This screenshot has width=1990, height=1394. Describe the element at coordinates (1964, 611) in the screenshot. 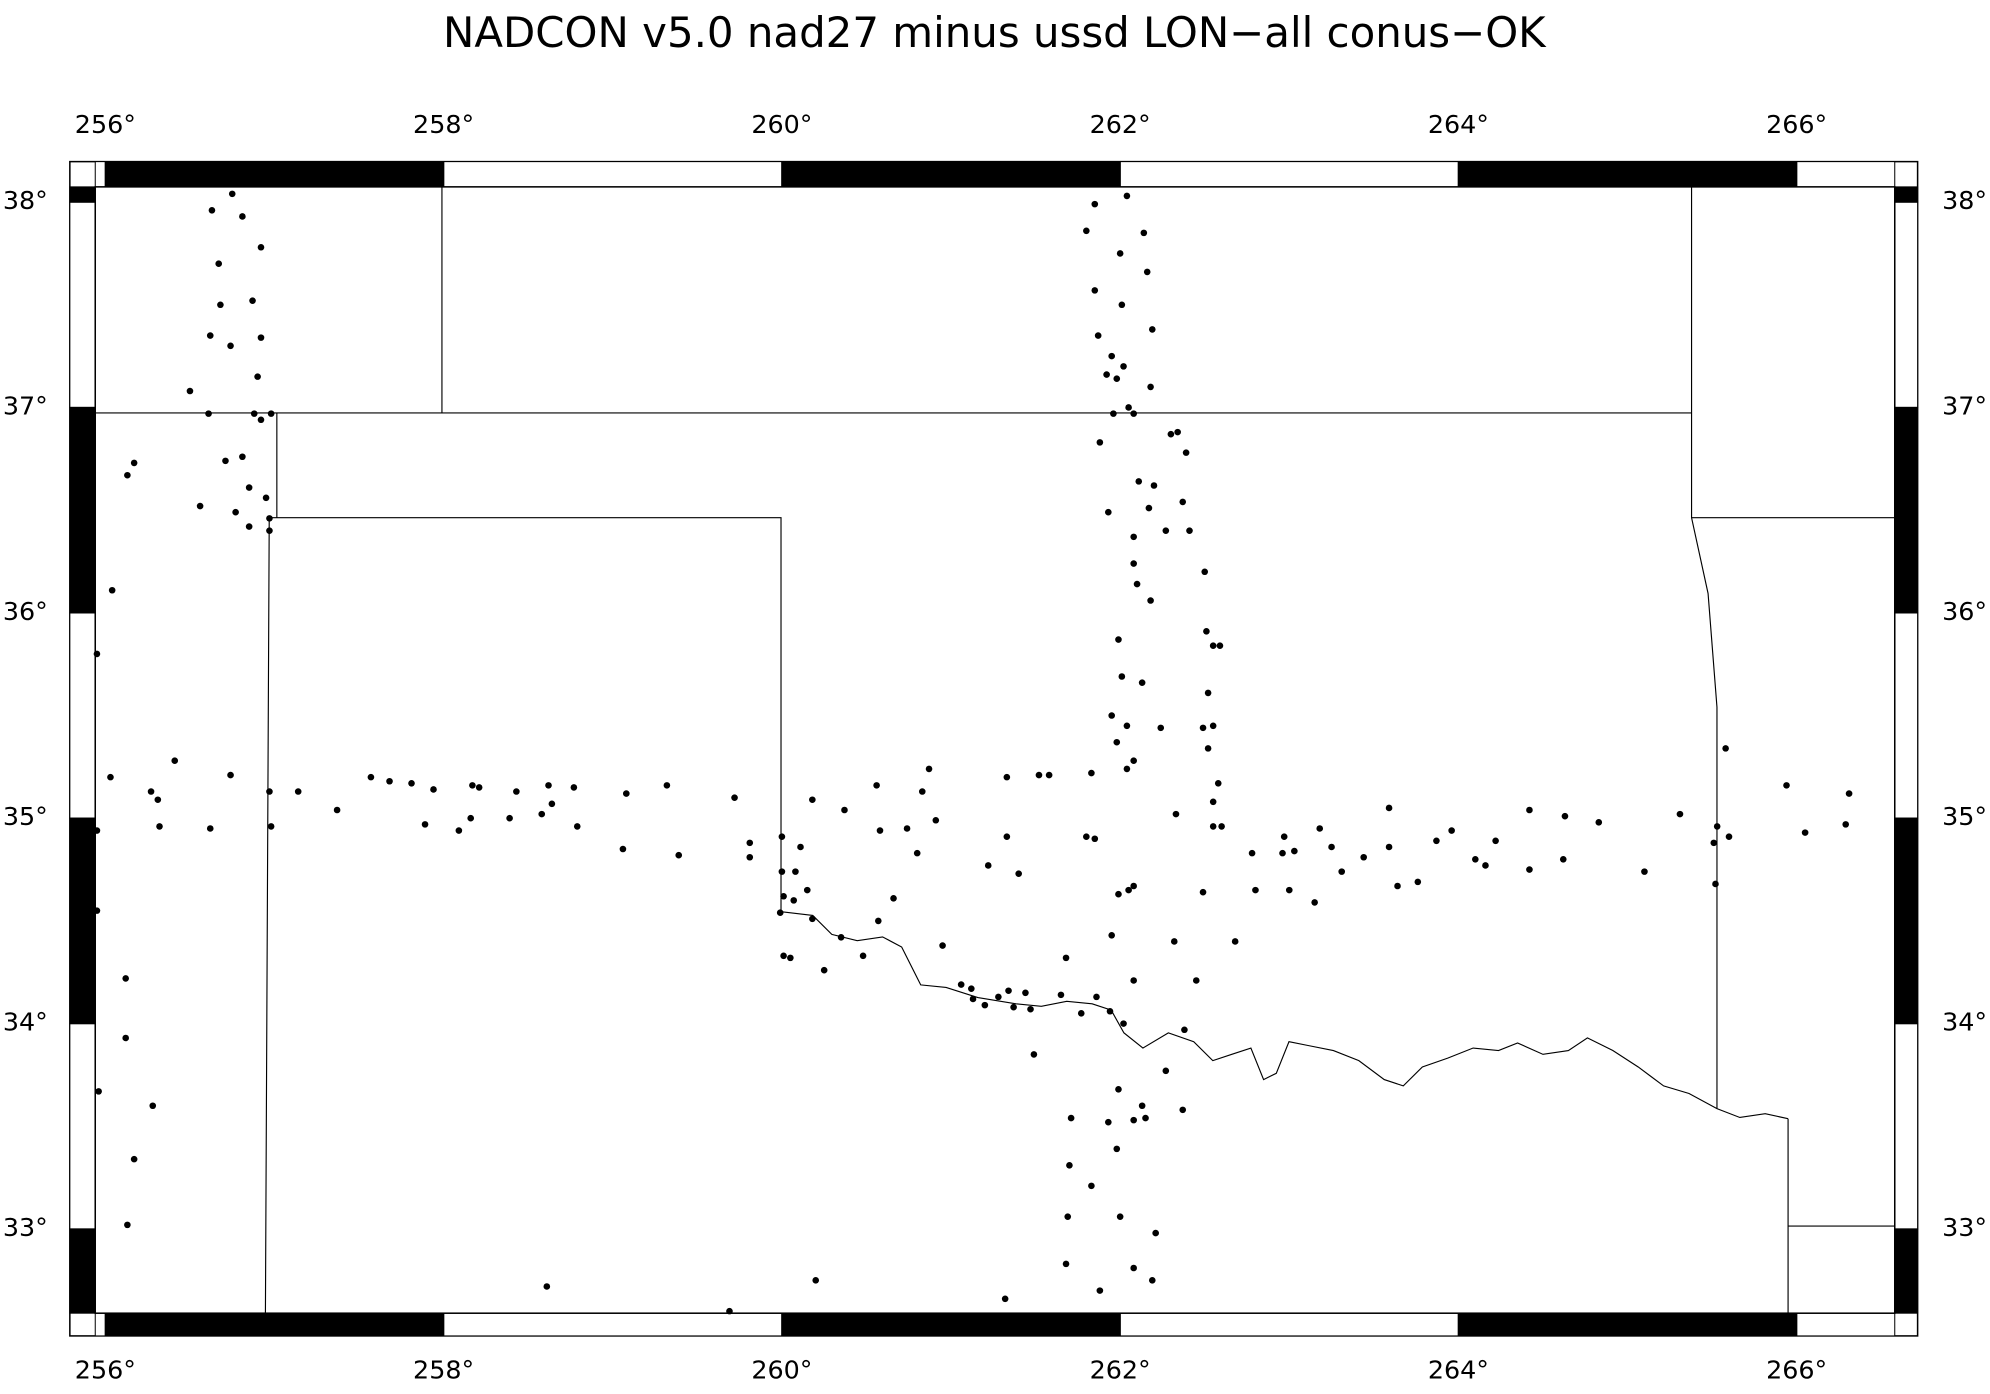

I see `y-tick-label: 36°` at that location.